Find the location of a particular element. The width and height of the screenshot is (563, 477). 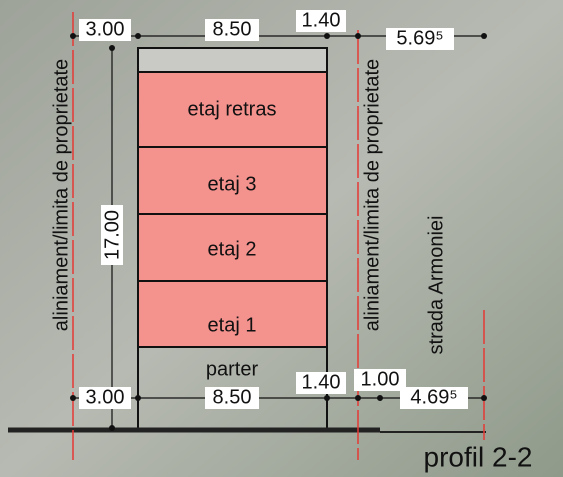

dimension-label: 5.69⁵ is located at coordinates (419, 38).